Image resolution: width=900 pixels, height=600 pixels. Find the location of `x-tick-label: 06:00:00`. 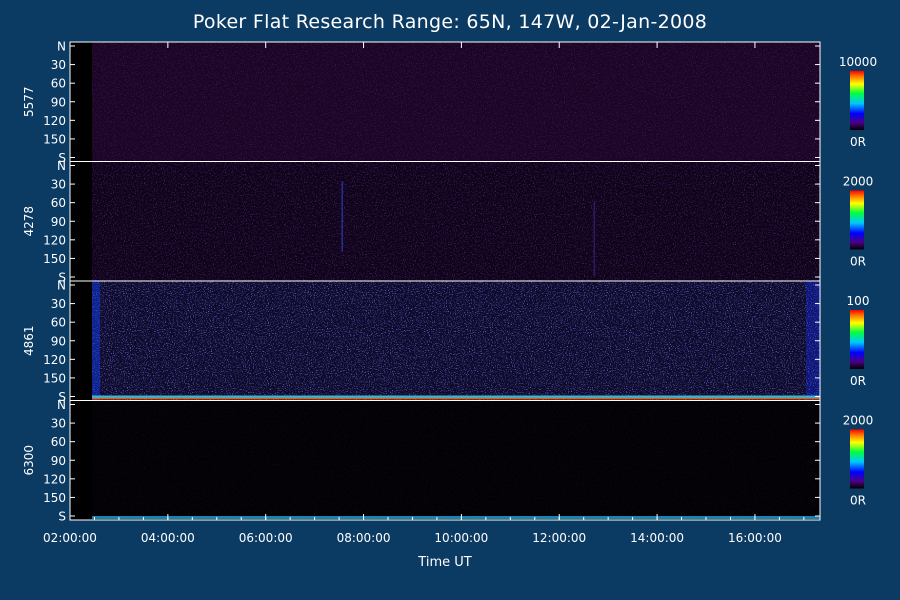

x-tick-label: 06:00:00 is located at coordinates (266, 538).